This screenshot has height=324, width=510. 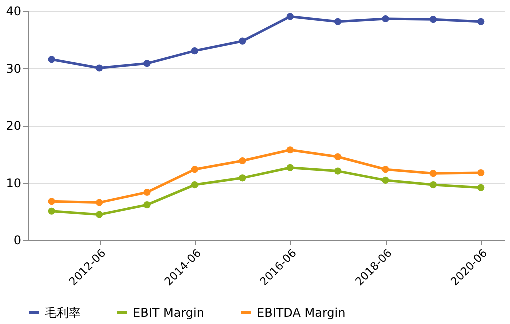 What do you see at coordinates (14, 11) in the screenshot?
I see `y-tick-label: 40` at bounding box center [14, 11].